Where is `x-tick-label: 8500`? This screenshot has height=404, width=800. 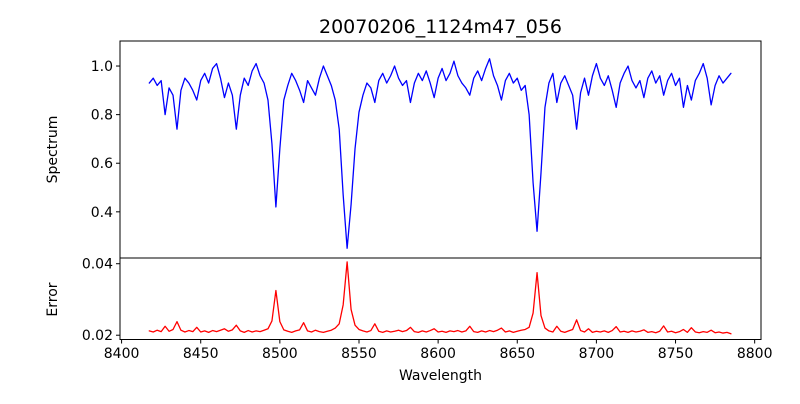
x-tick-label: 8500 is located at coordinates (280, 354).